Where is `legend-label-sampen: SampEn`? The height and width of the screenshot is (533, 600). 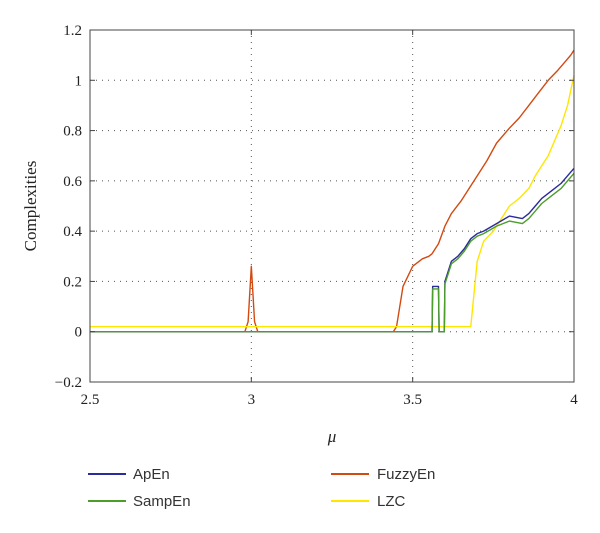 legend-label-sampen: SampEn is located at coordinates (162, 501).